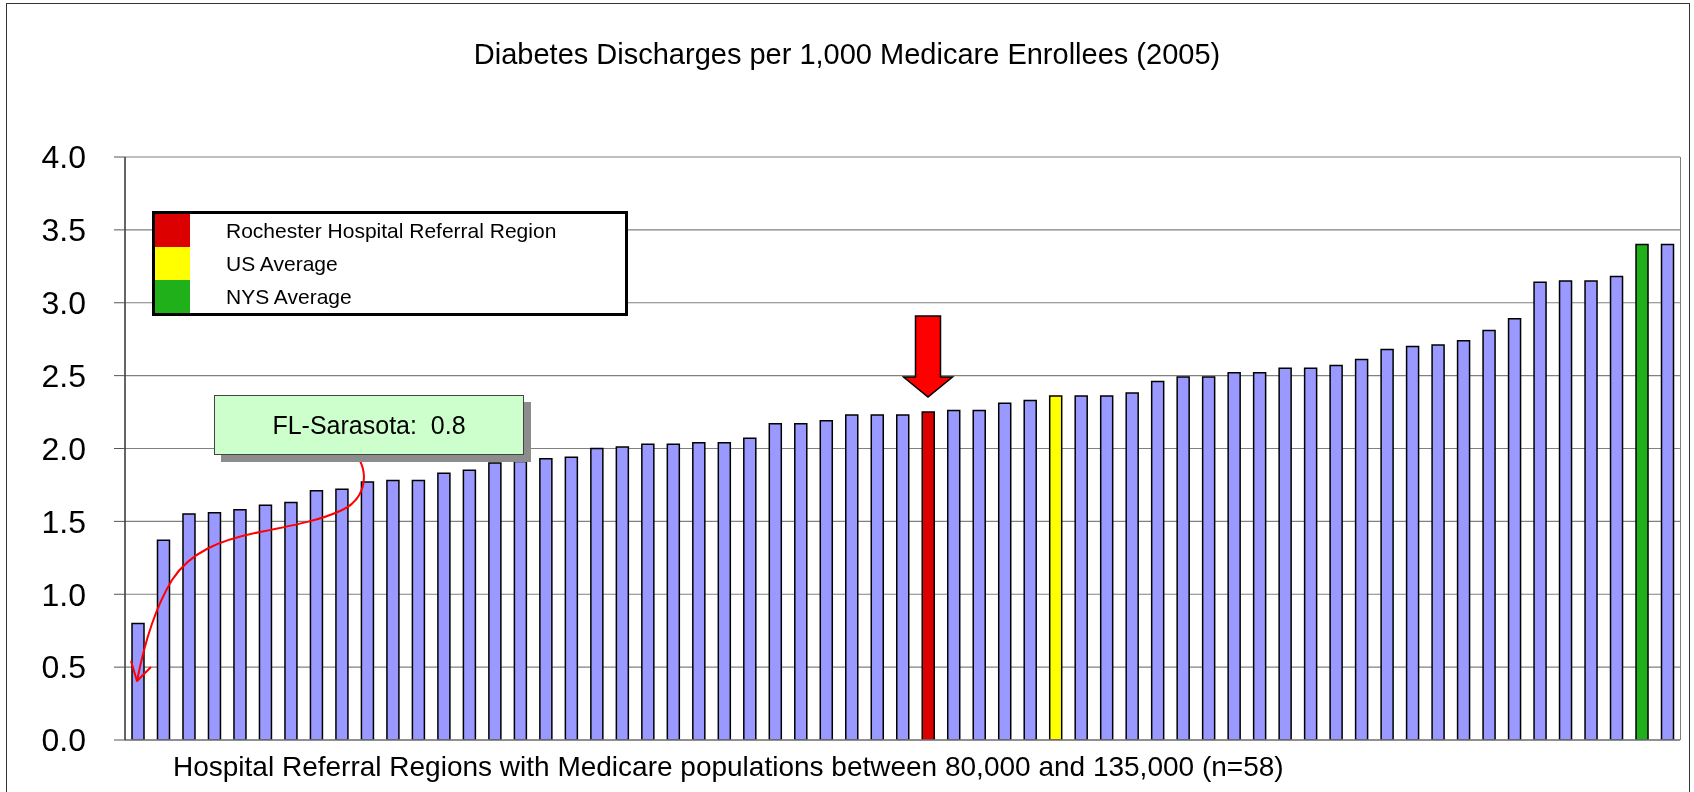  I want to click on legend-label: NYS Average, so click(289, 296).